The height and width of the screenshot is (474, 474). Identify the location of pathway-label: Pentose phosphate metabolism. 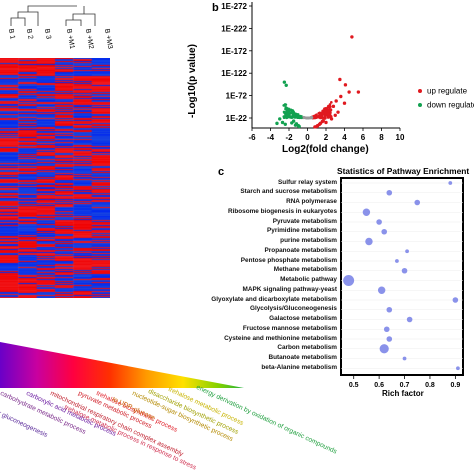
(288, 260).